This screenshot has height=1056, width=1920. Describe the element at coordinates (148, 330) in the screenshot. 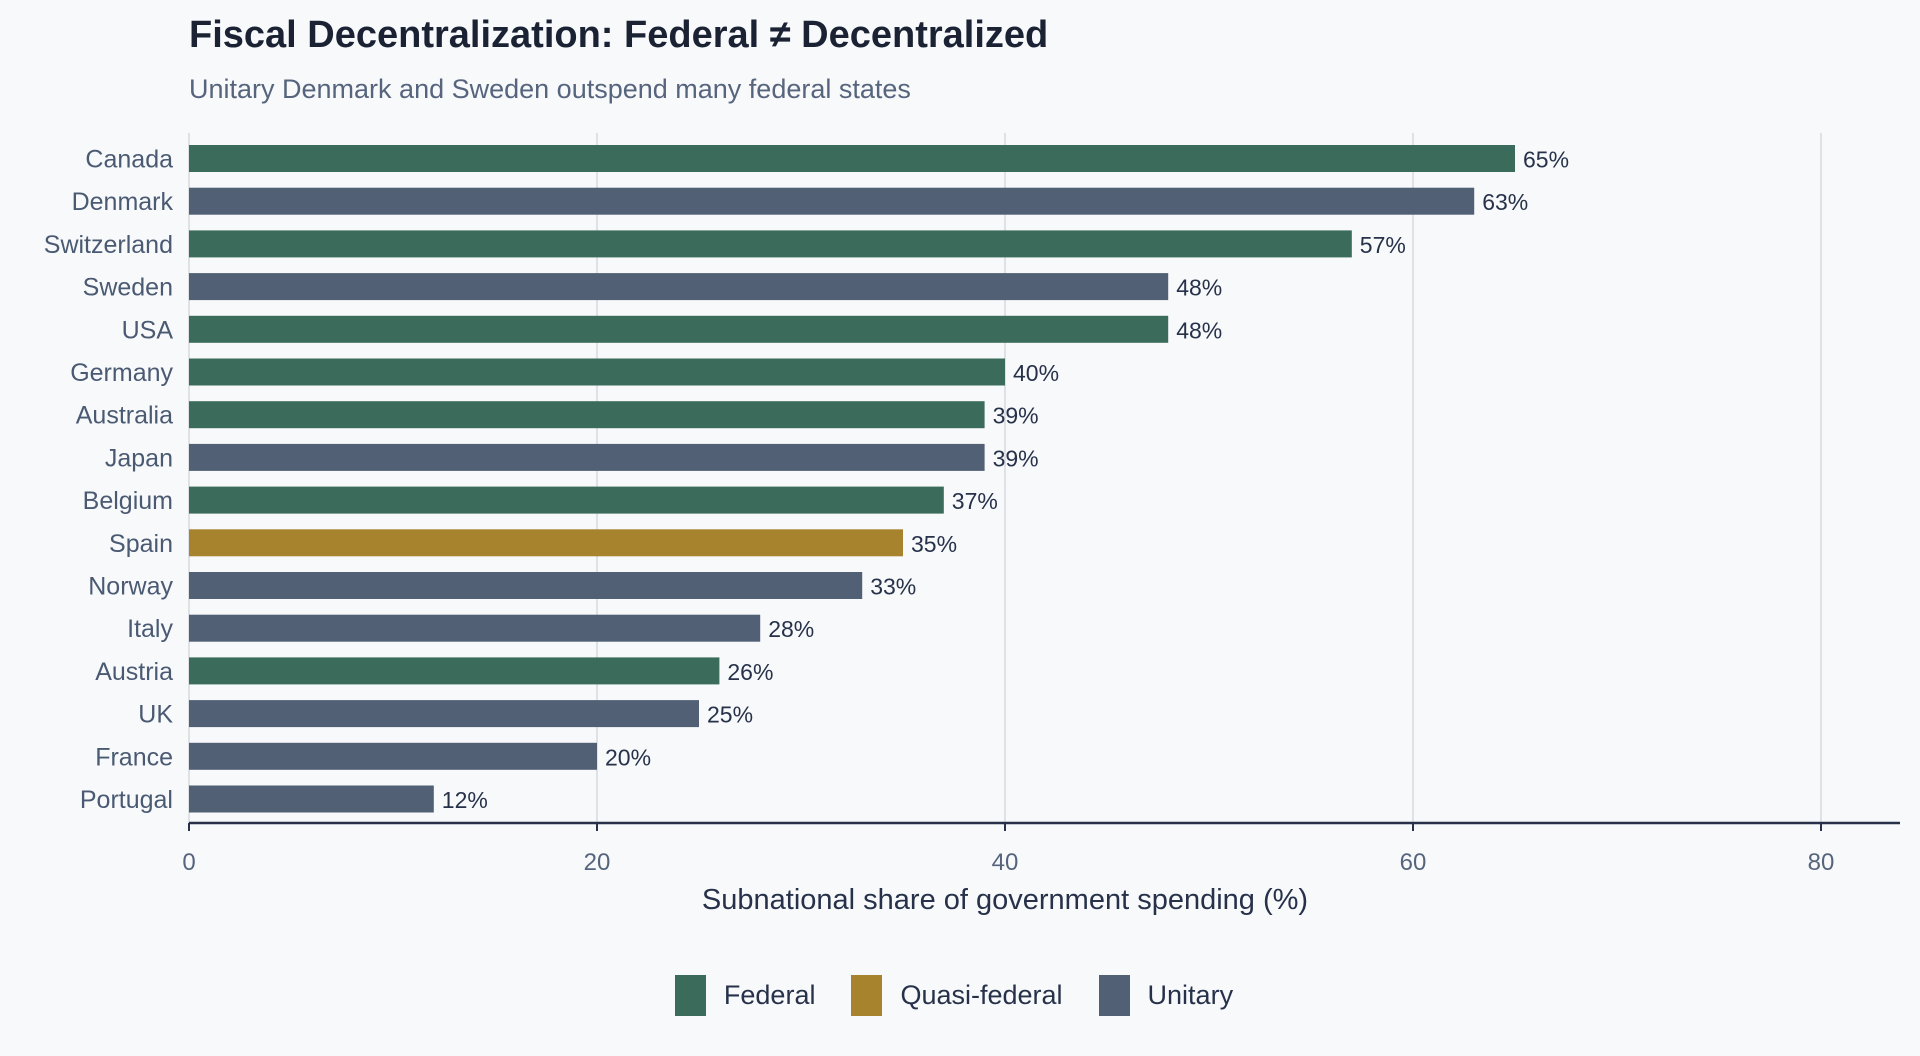

I see `category-label: USA` at that location.